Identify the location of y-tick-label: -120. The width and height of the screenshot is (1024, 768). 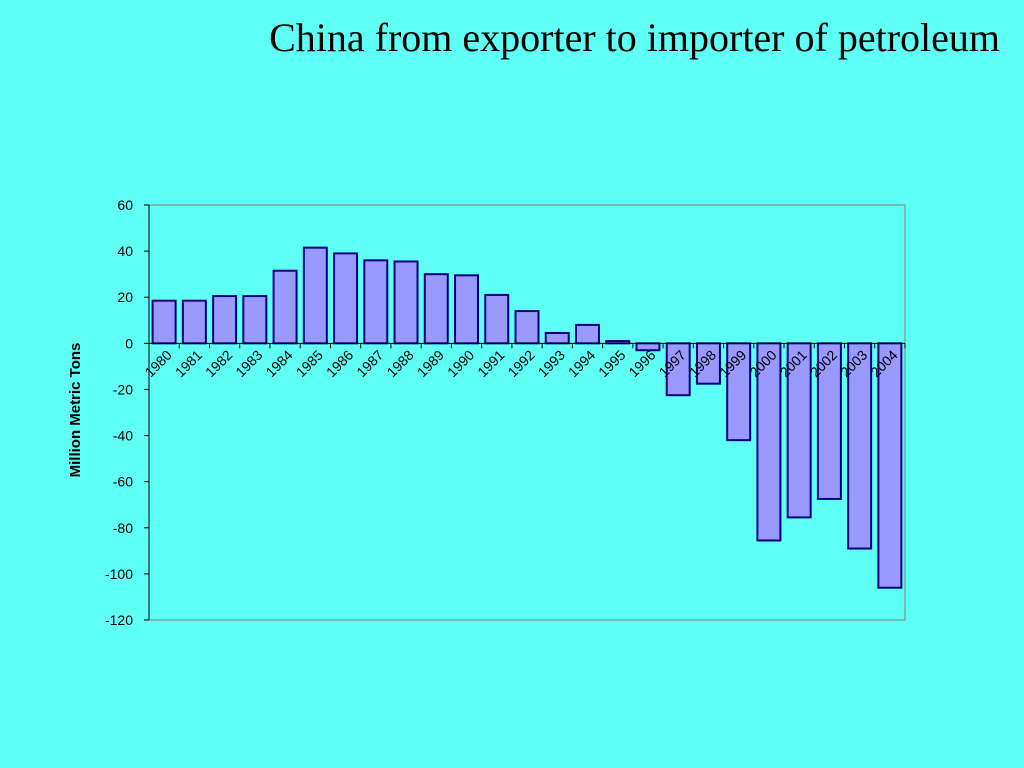
(119, 620).